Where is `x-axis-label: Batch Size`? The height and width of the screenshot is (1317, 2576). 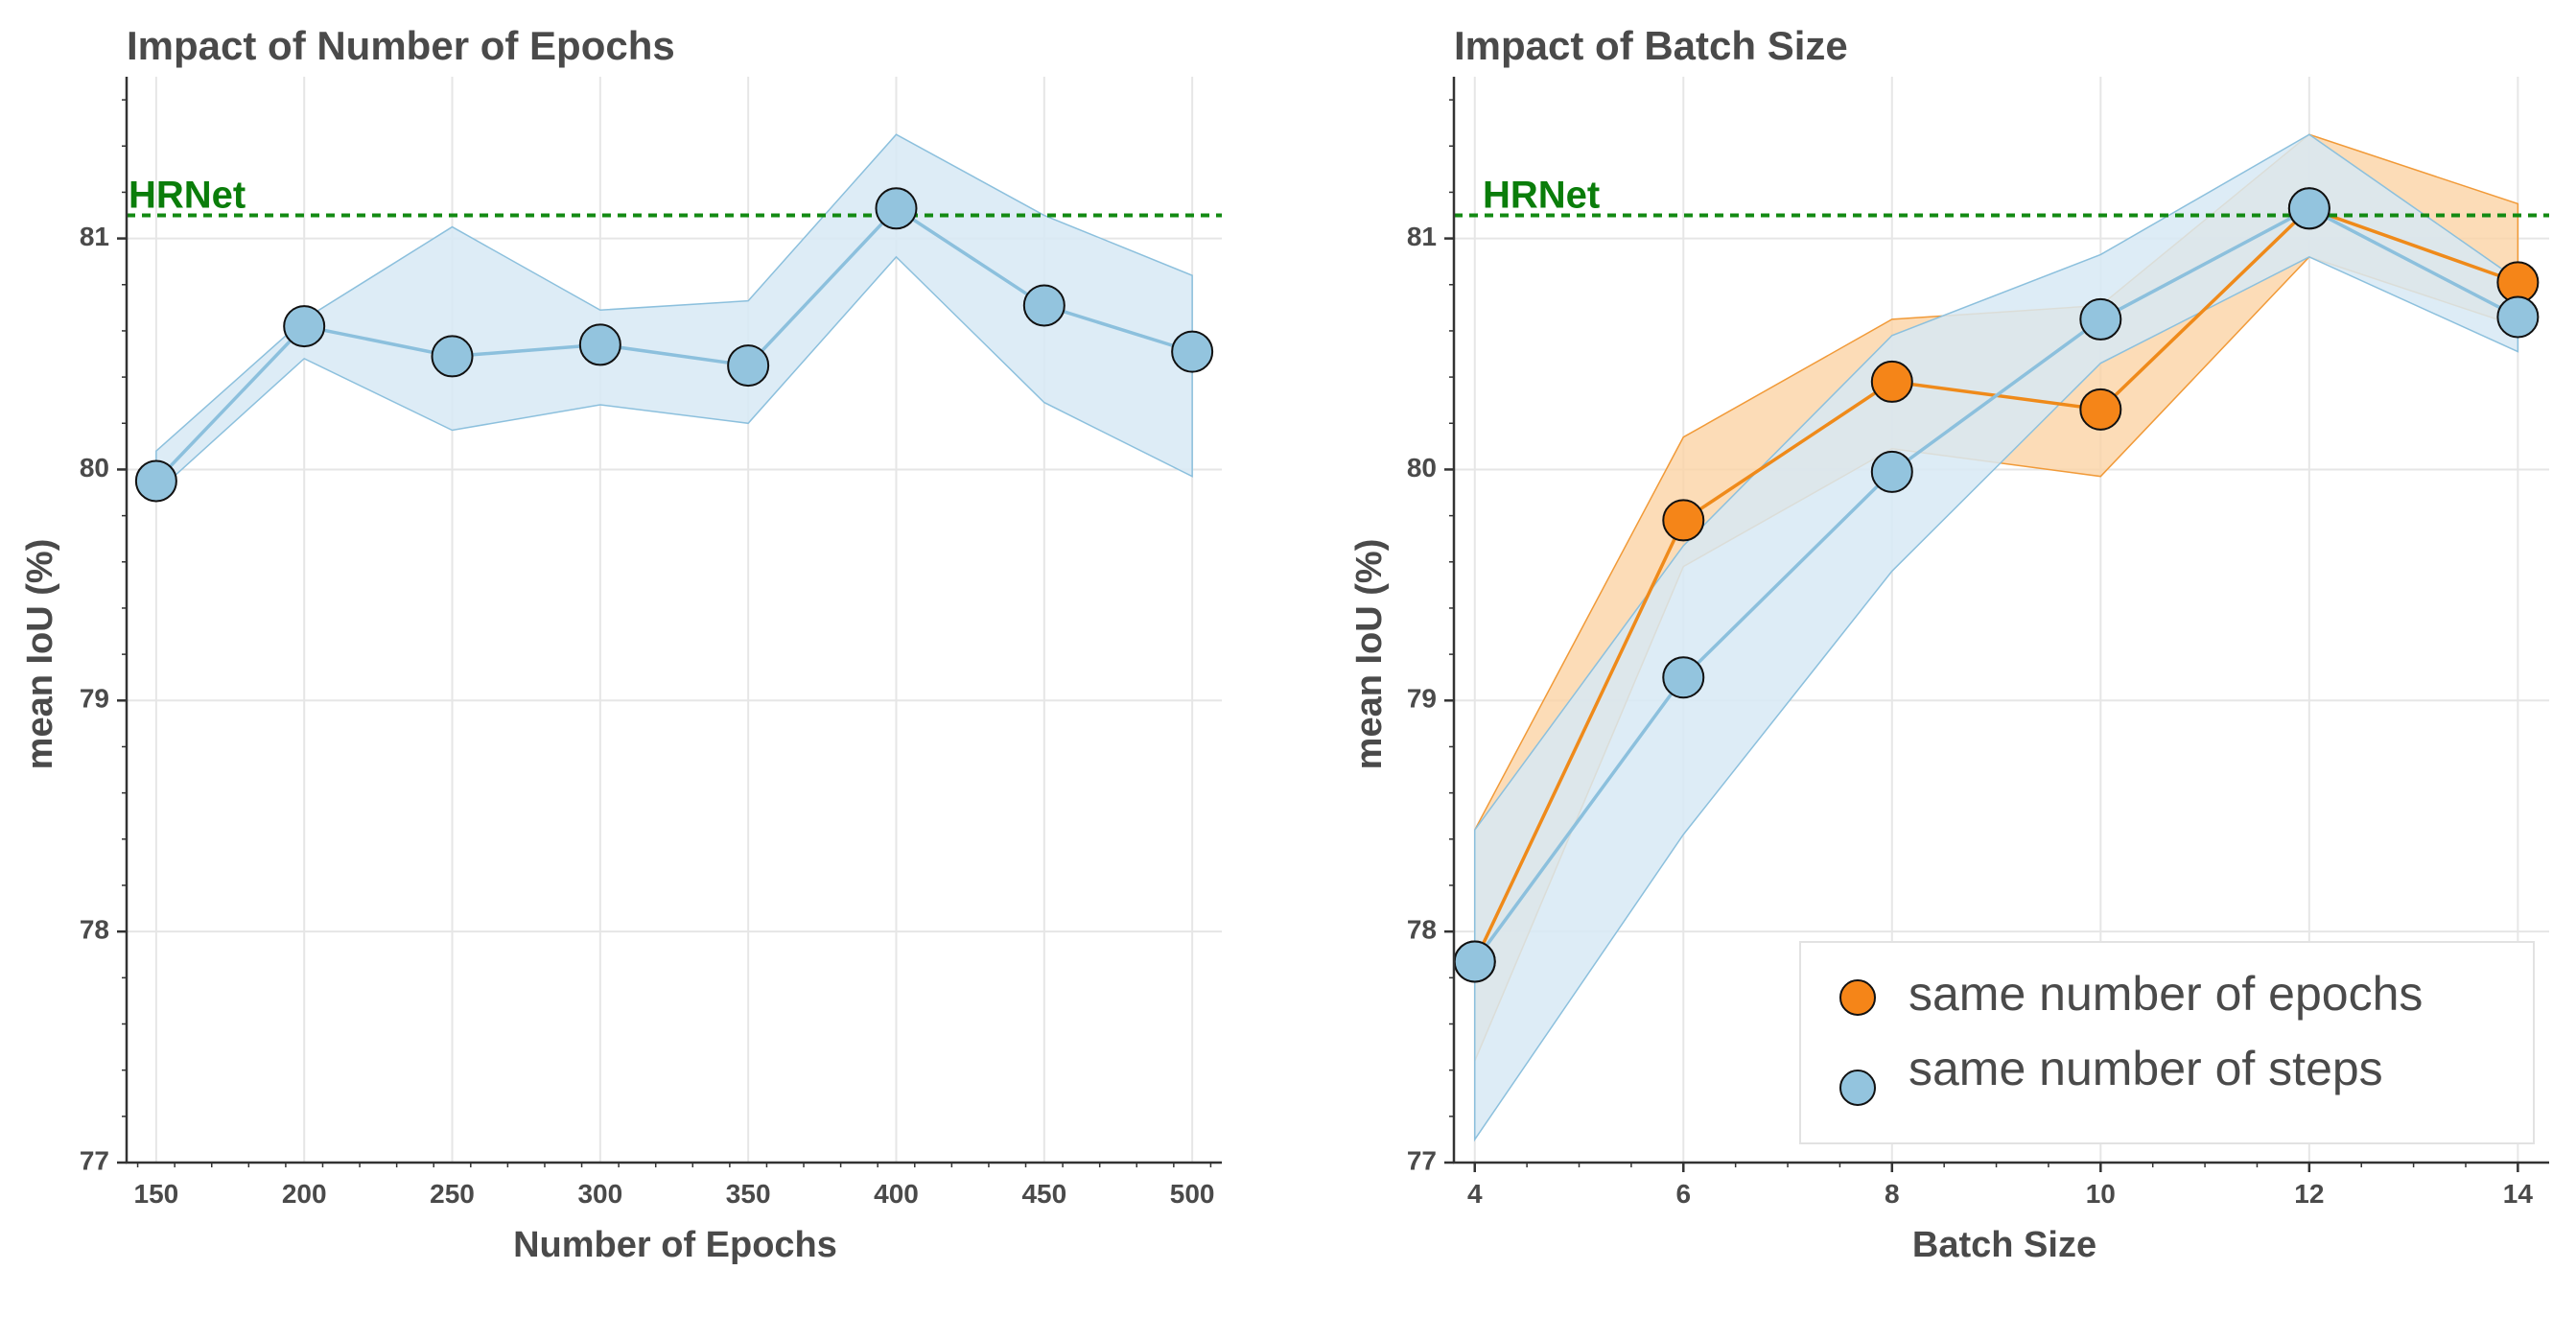
x-axis-label: Batch Size is located at coordinates (2004, 1245).